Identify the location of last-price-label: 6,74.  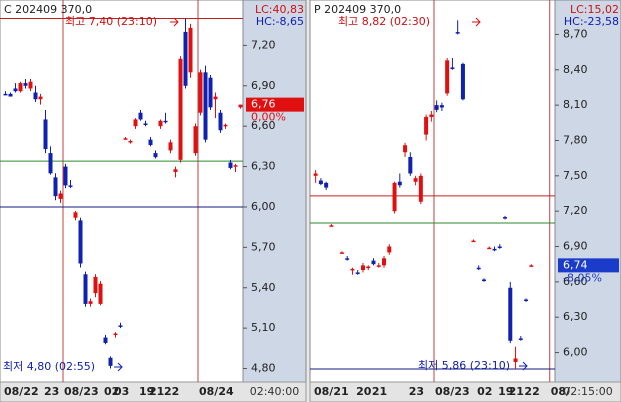
(575, 264).